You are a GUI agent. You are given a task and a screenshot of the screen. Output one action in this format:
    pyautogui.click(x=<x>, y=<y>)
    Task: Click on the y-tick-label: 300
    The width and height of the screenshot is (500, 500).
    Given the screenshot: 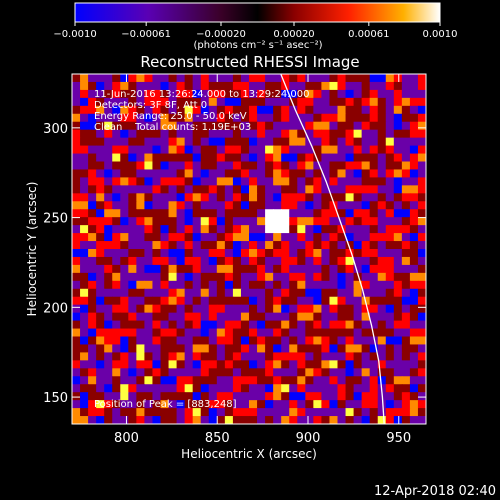 What is the action you would take?
    pyautogui.click(x=55, y=129)
    